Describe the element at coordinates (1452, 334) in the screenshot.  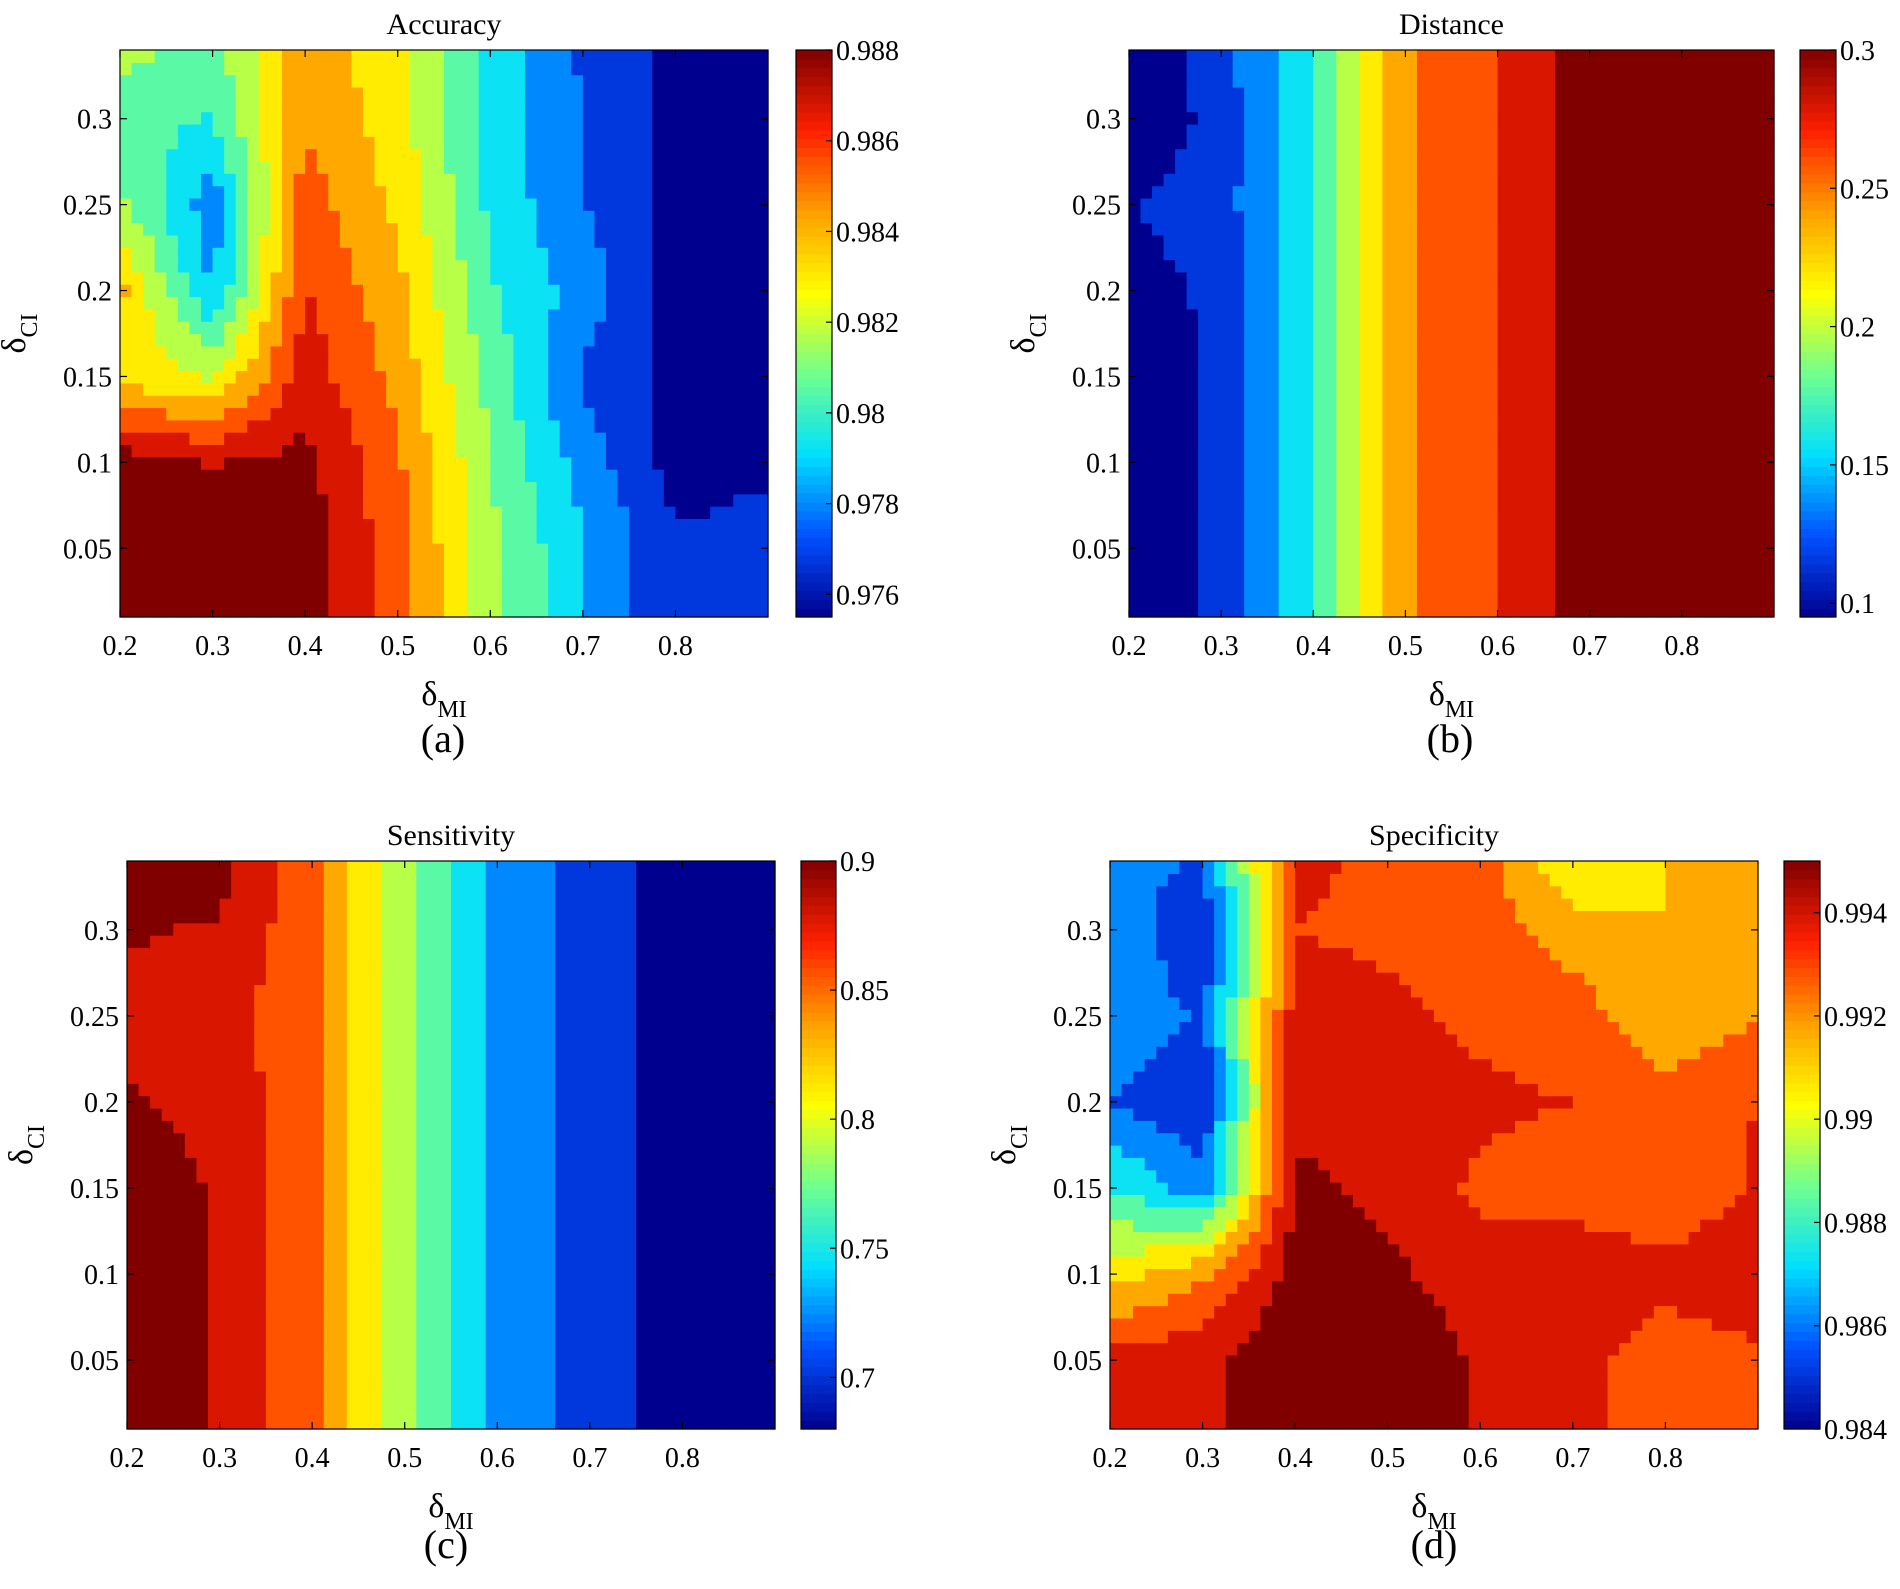
I see `contour-field` at that location.